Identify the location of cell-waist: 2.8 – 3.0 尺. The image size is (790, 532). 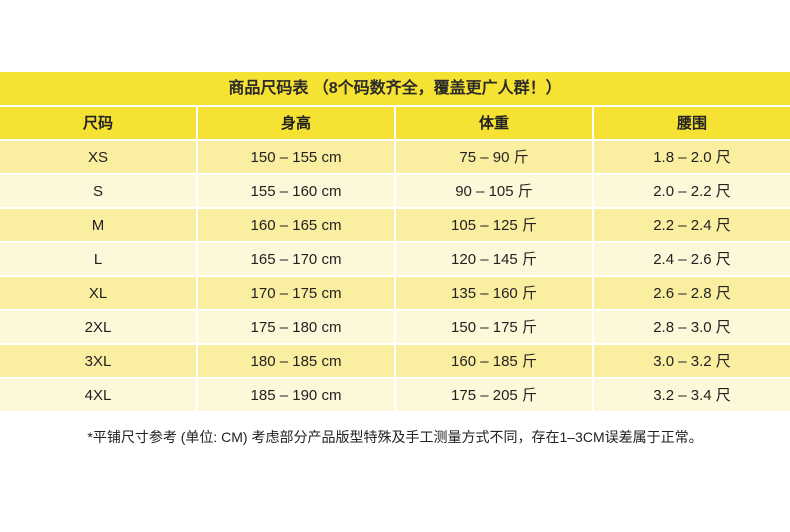
(692, 327).